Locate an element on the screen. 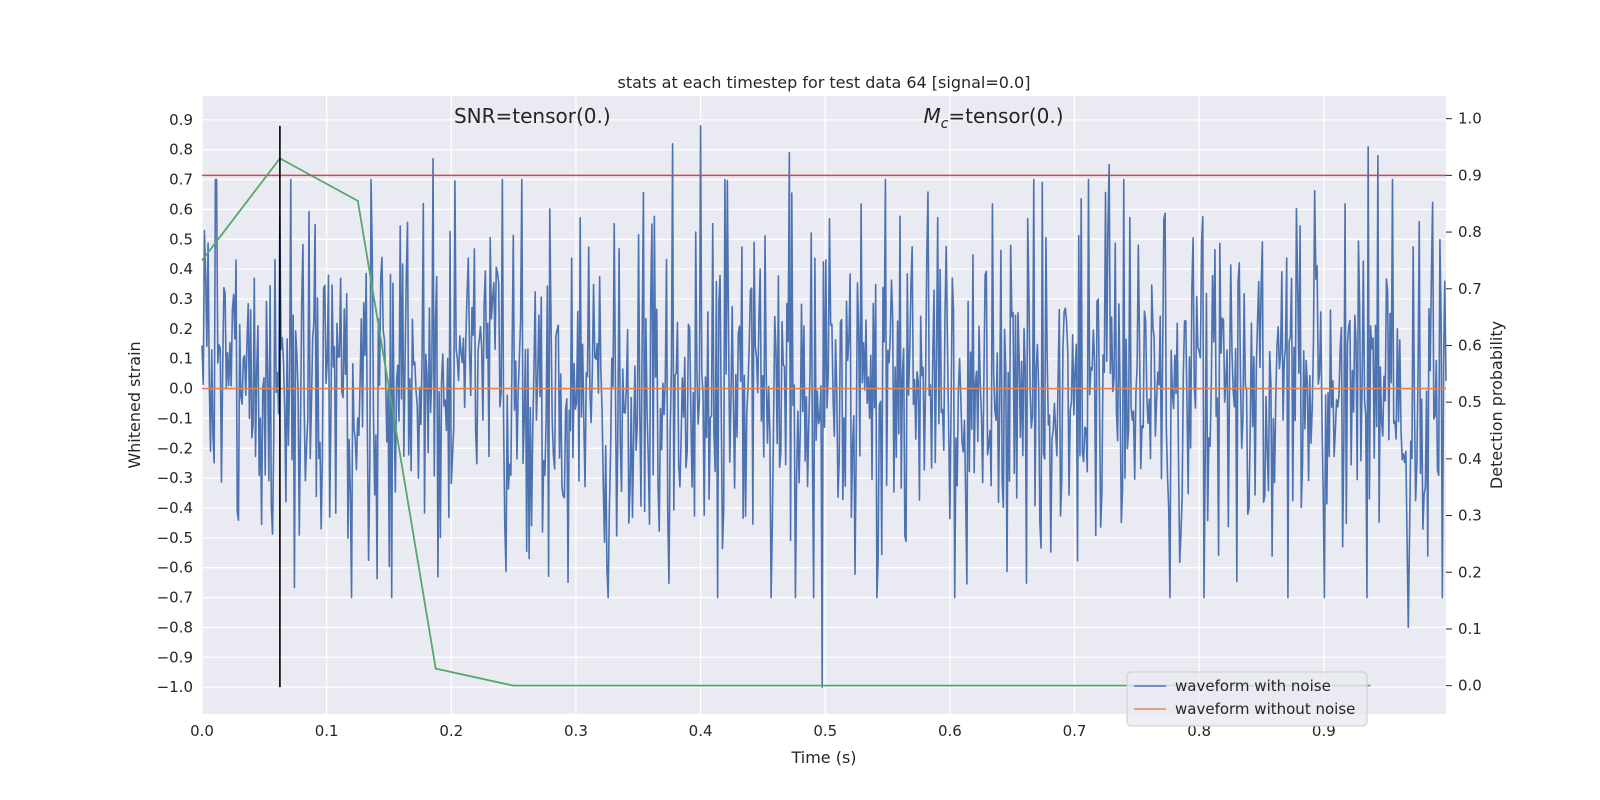  y2-tick-label: 0.8 is located at coordinates (1470, 232).